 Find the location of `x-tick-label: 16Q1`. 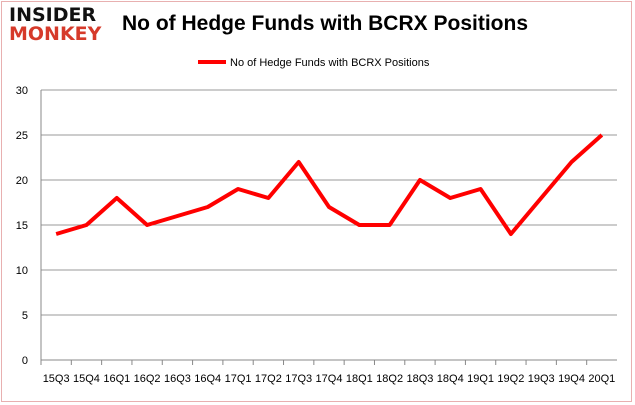

x-tick-label: 16Q1 is located at coordinates (116, 379).